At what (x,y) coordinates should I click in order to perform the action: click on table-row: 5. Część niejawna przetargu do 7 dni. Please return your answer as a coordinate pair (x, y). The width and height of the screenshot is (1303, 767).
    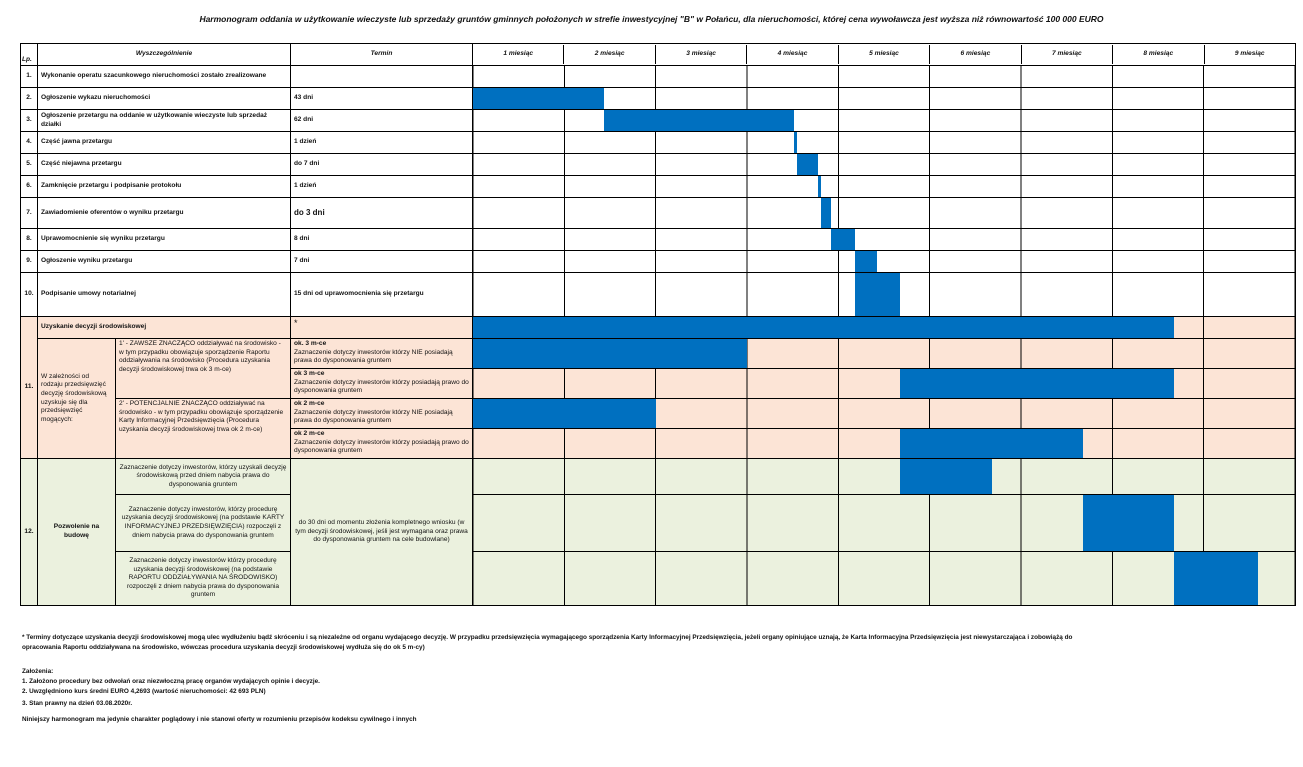
    Looking at the image, I should click on (658, 164).